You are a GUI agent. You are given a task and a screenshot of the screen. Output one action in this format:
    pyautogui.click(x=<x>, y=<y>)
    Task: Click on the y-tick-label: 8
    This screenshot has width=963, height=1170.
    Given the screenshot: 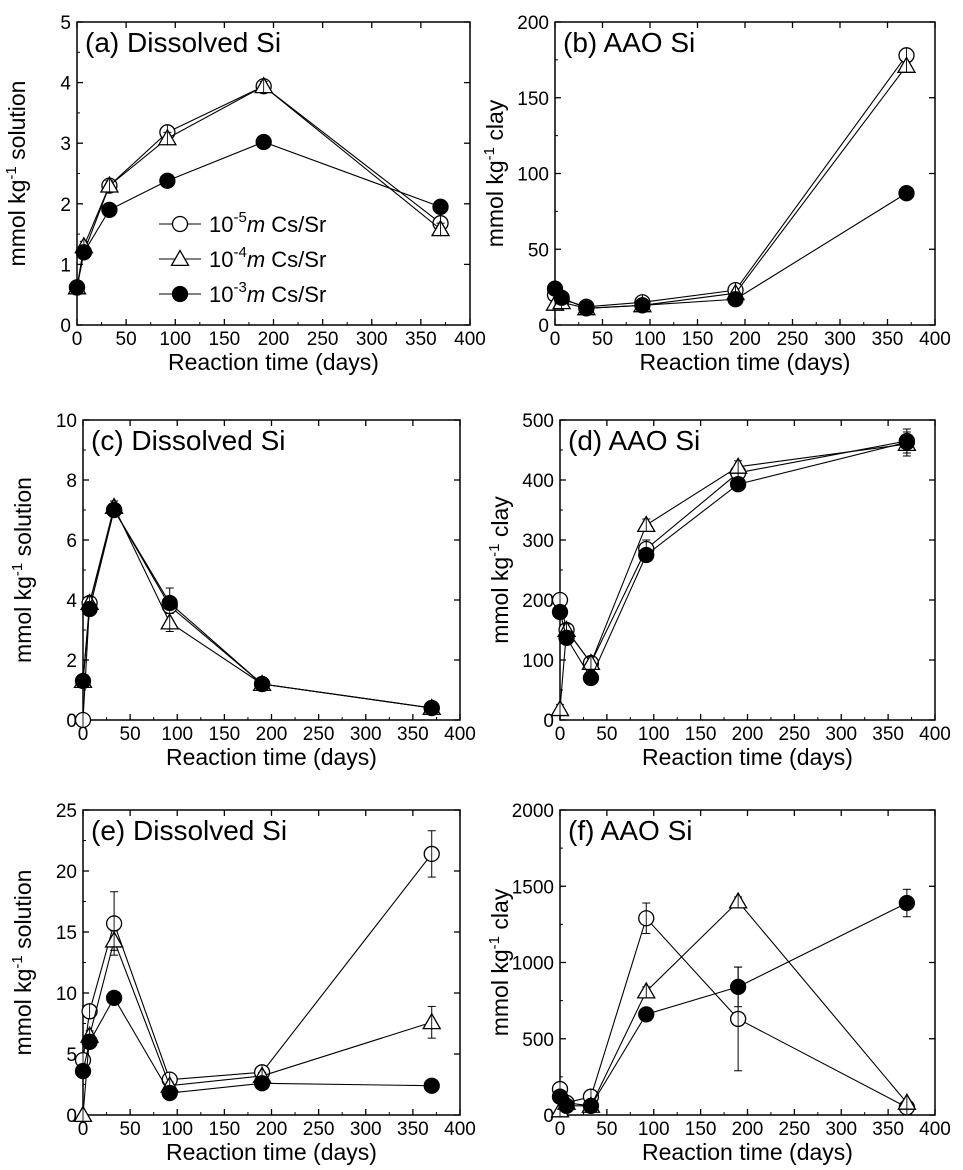 What is the action you would take?
    pyautogui.click(x=71, y=481)
    